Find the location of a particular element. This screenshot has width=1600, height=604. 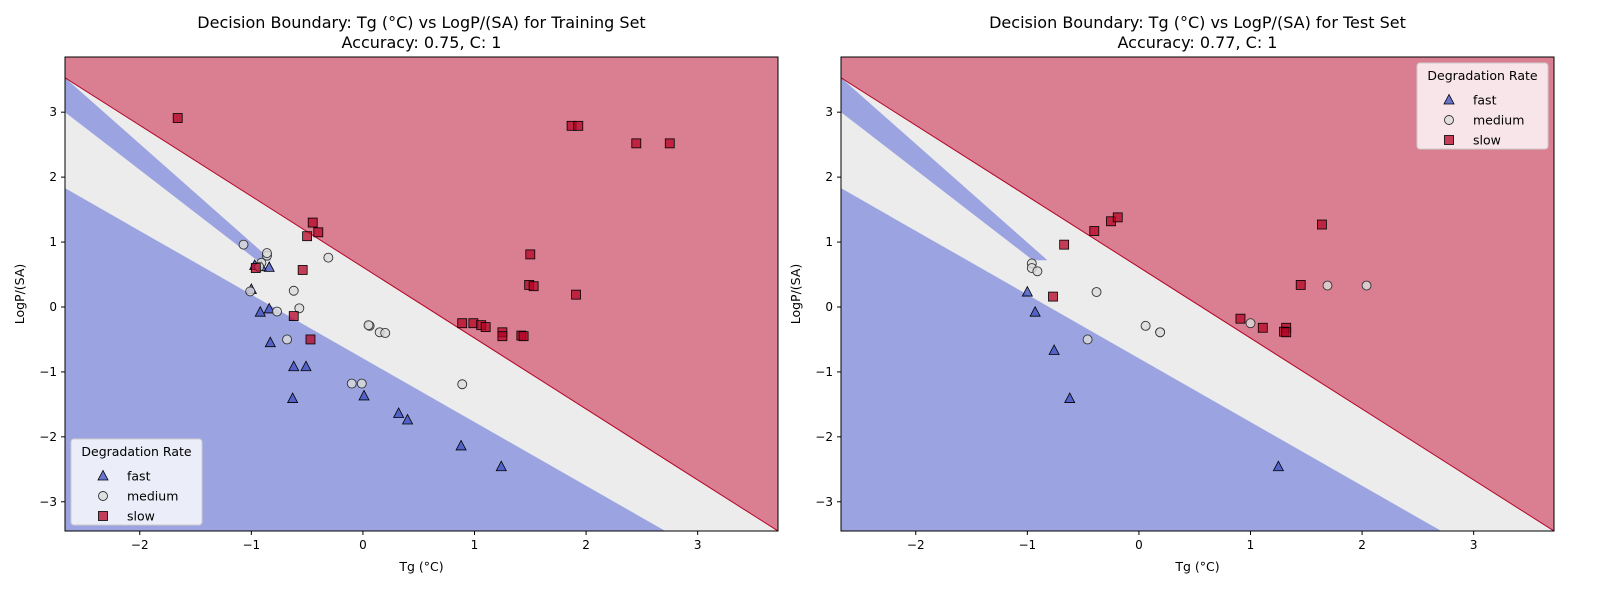

series-fast is located at coordinates (1153, 378).